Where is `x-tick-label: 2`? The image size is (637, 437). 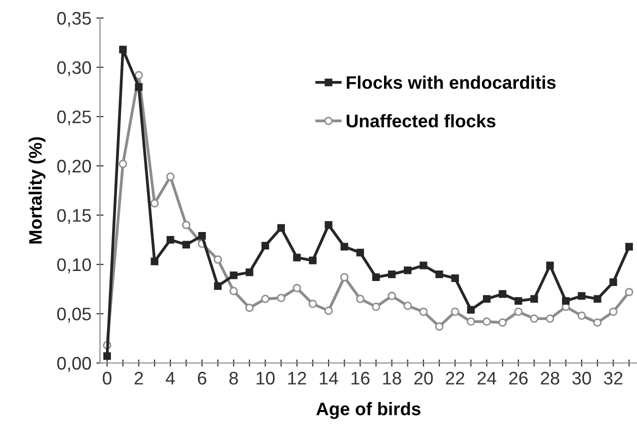
x-tick-label: 2 is located at coordinates (138, 378).